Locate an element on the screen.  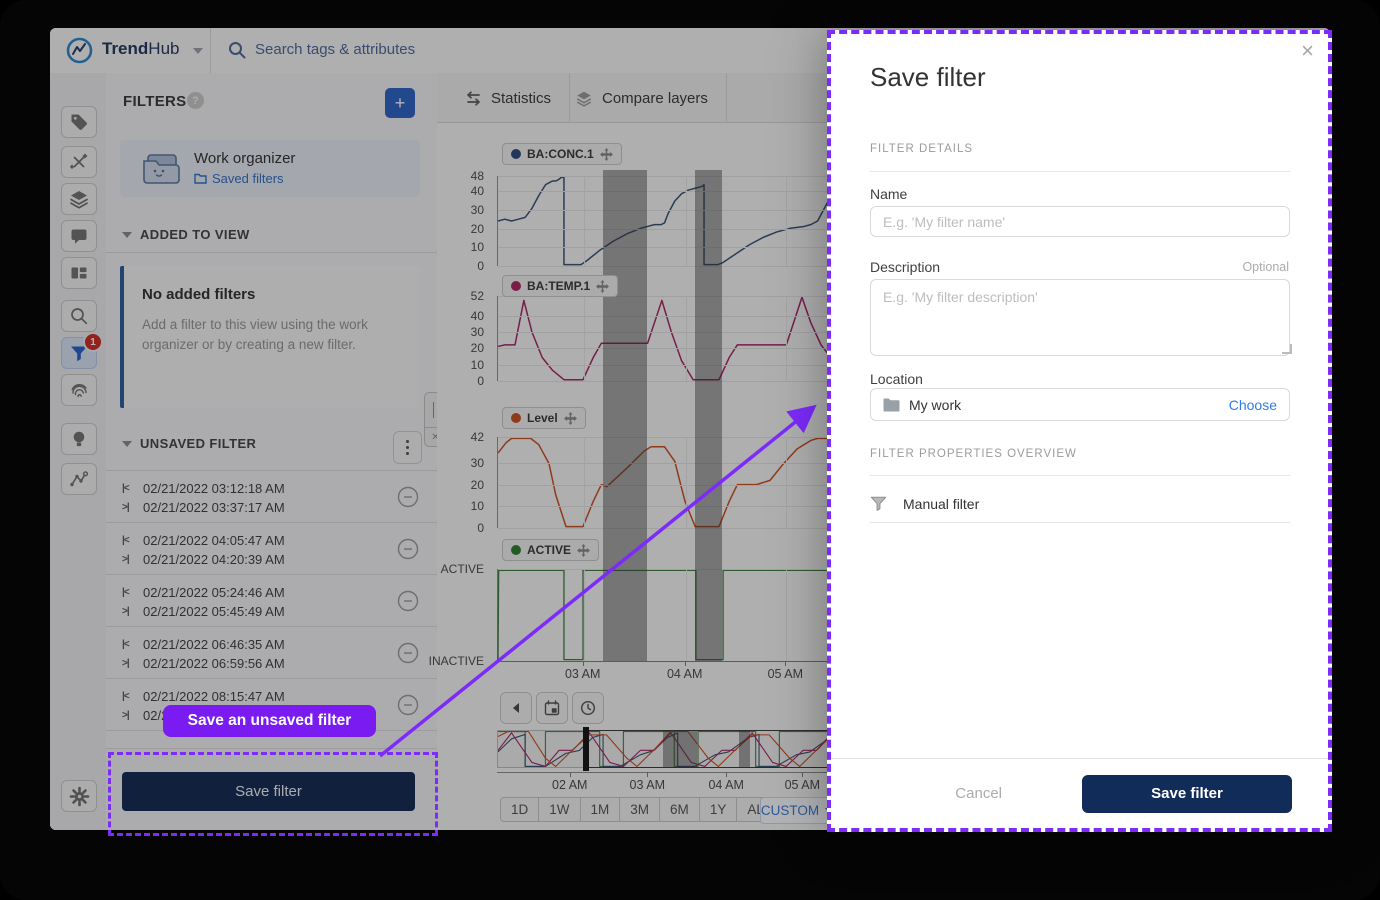
filter-details-section-header: FILTER DETAILS is located at coordinates (922, 149).